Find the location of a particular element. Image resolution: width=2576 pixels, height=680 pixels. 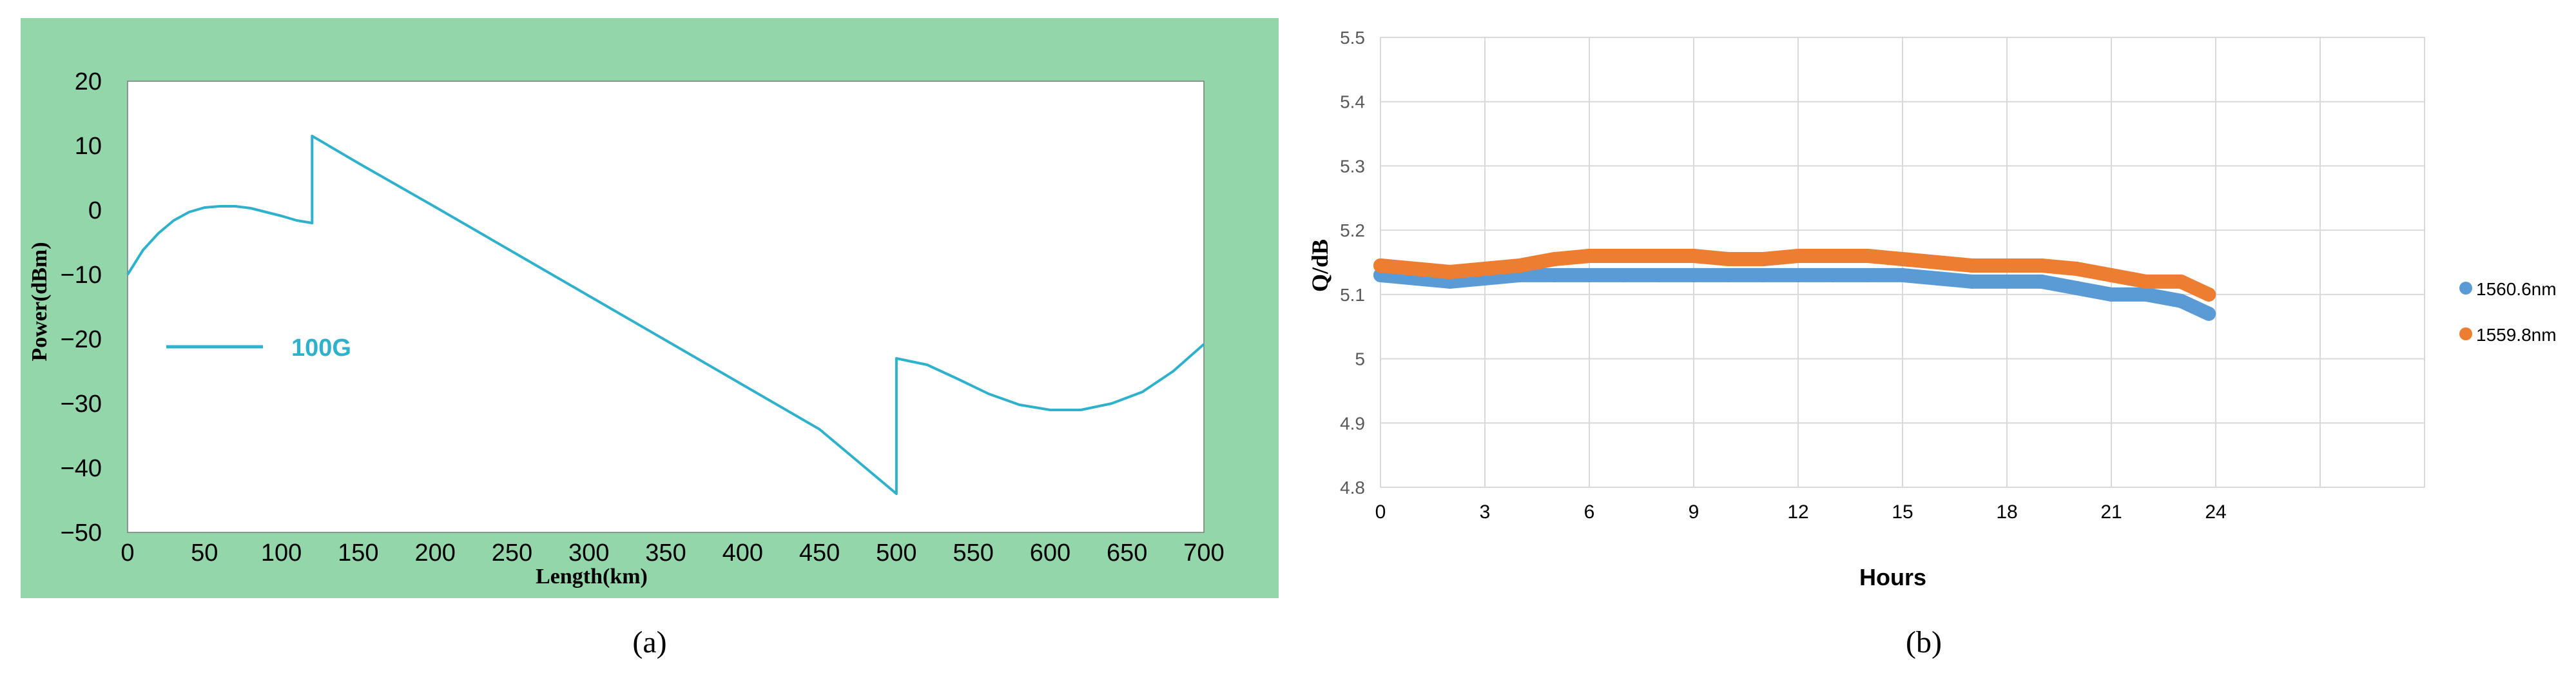

panel-a-y-tick-label: −30 is located at coordinates (81, 404).